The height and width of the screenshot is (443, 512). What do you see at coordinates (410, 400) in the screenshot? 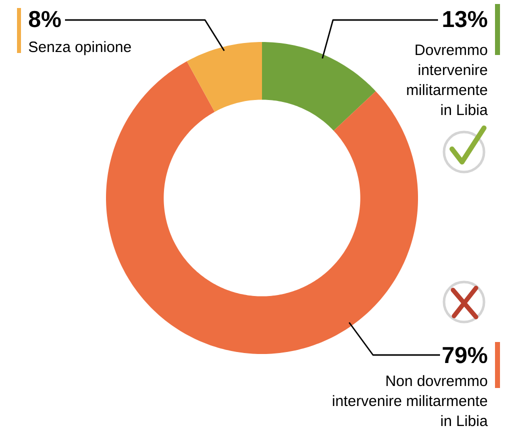
I see `legend-label: Non dovremmo intervenire militarmente in Libia` at bounding box center [410, 400].